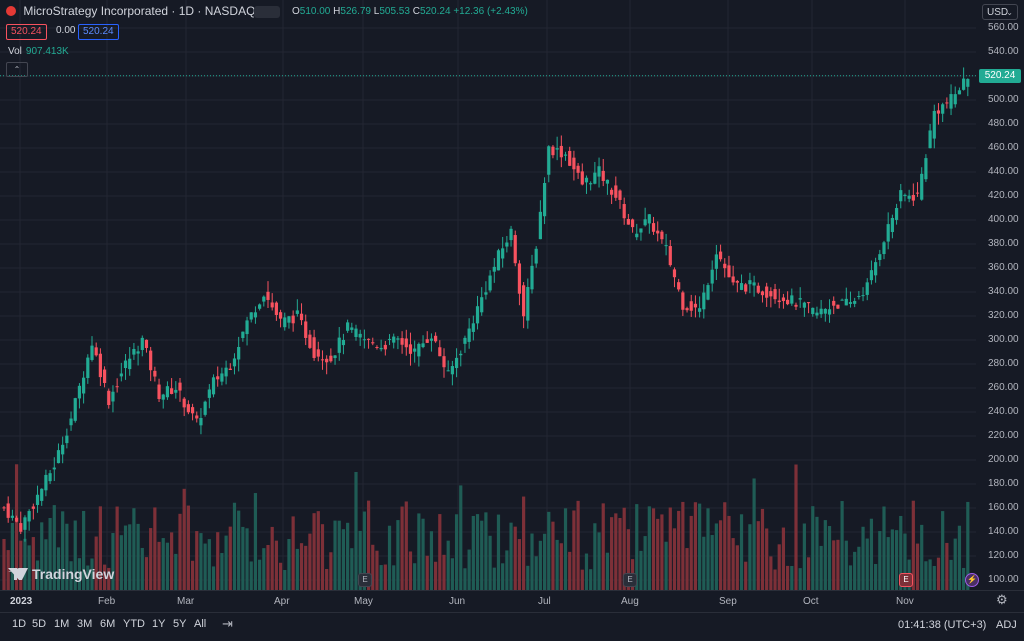  I want to click on sell-button: 520.24, so click(26, 32).